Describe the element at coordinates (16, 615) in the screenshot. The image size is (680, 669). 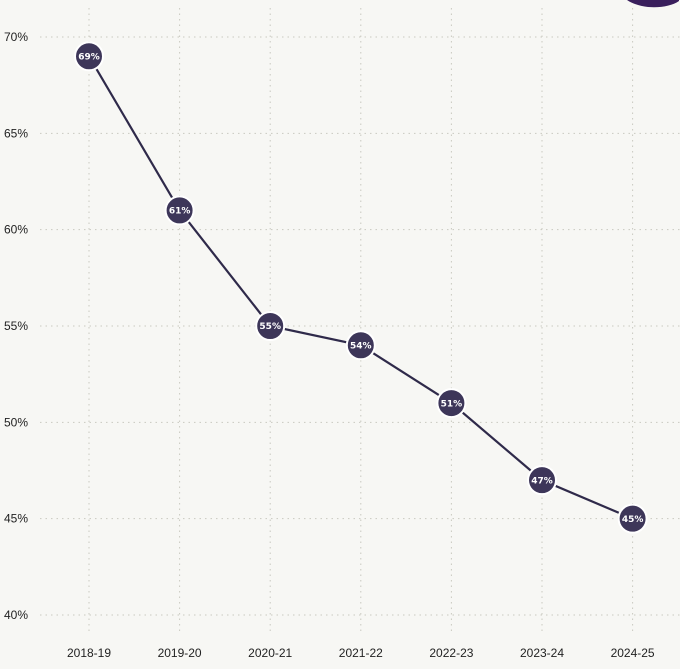
I see `y-tick-label: 40%` at that location.